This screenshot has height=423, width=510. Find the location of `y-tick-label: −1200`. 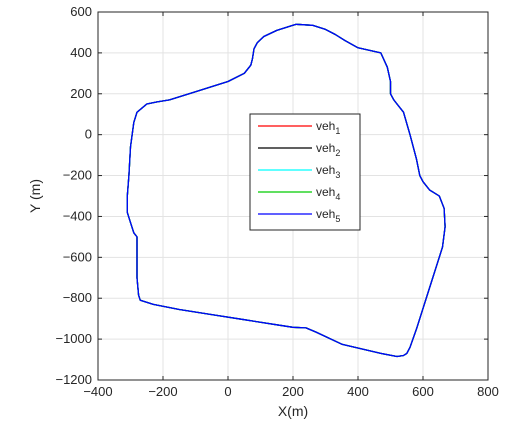

y-tick-label: −1200 is located at coordinates (73, 379).